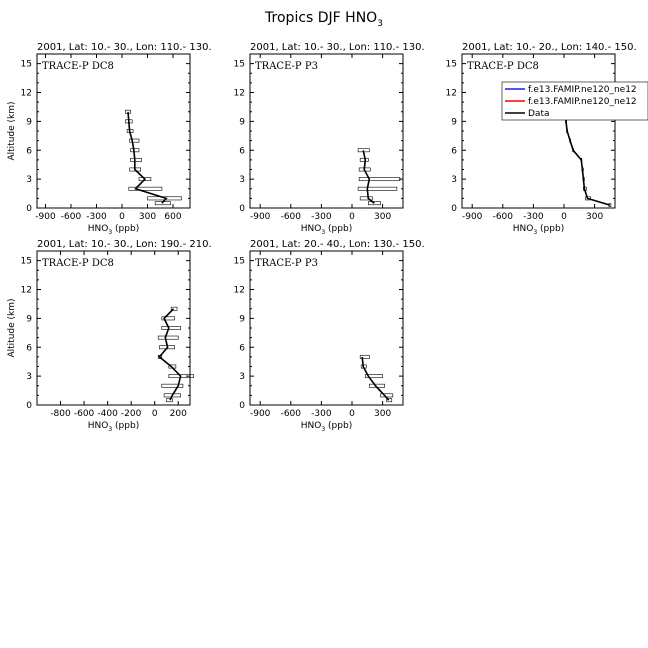 The image size is (648, 648). What do you see at coordinates (107, 414) in the screenshot?
I see `x-tick-label: -400` at bounding box center [107, 414].